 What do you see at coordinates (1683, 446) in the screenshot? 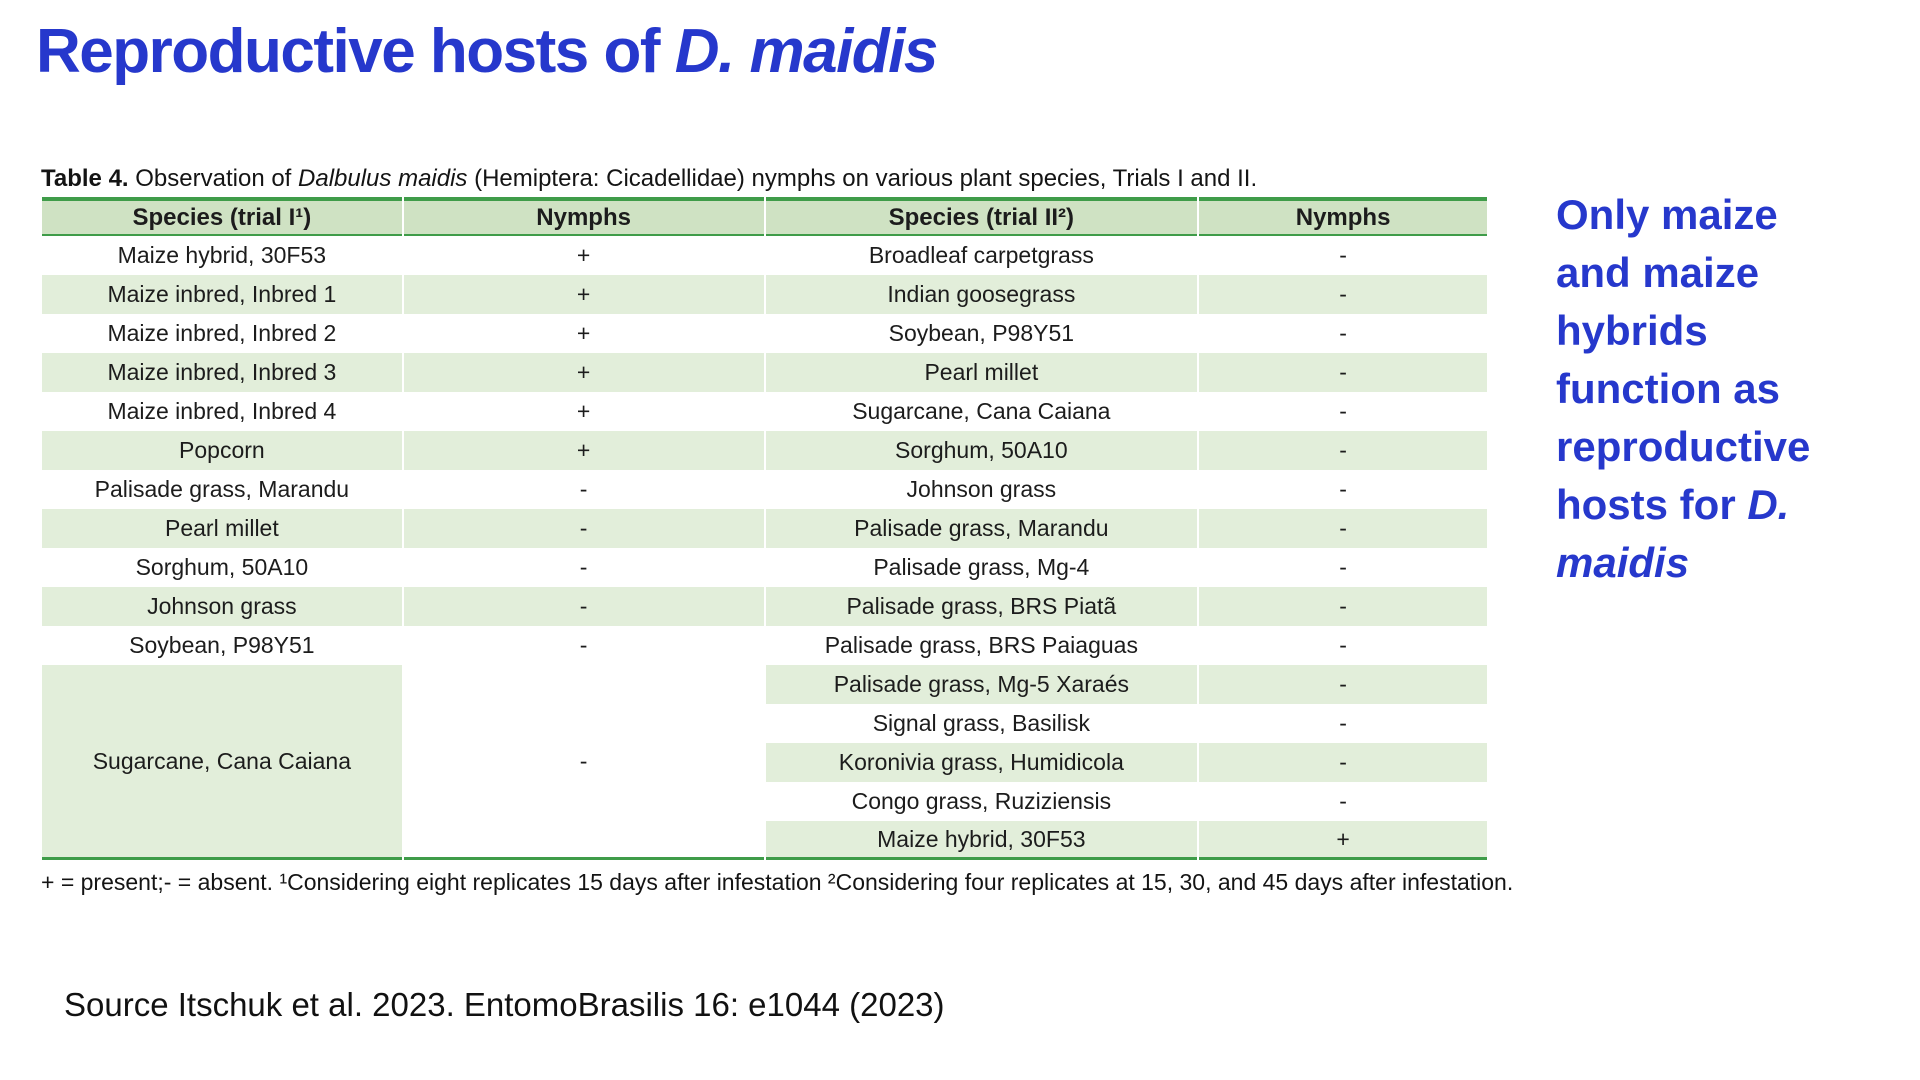
I see `key-message-text: reproductive` at bounding box center [1683, 446].